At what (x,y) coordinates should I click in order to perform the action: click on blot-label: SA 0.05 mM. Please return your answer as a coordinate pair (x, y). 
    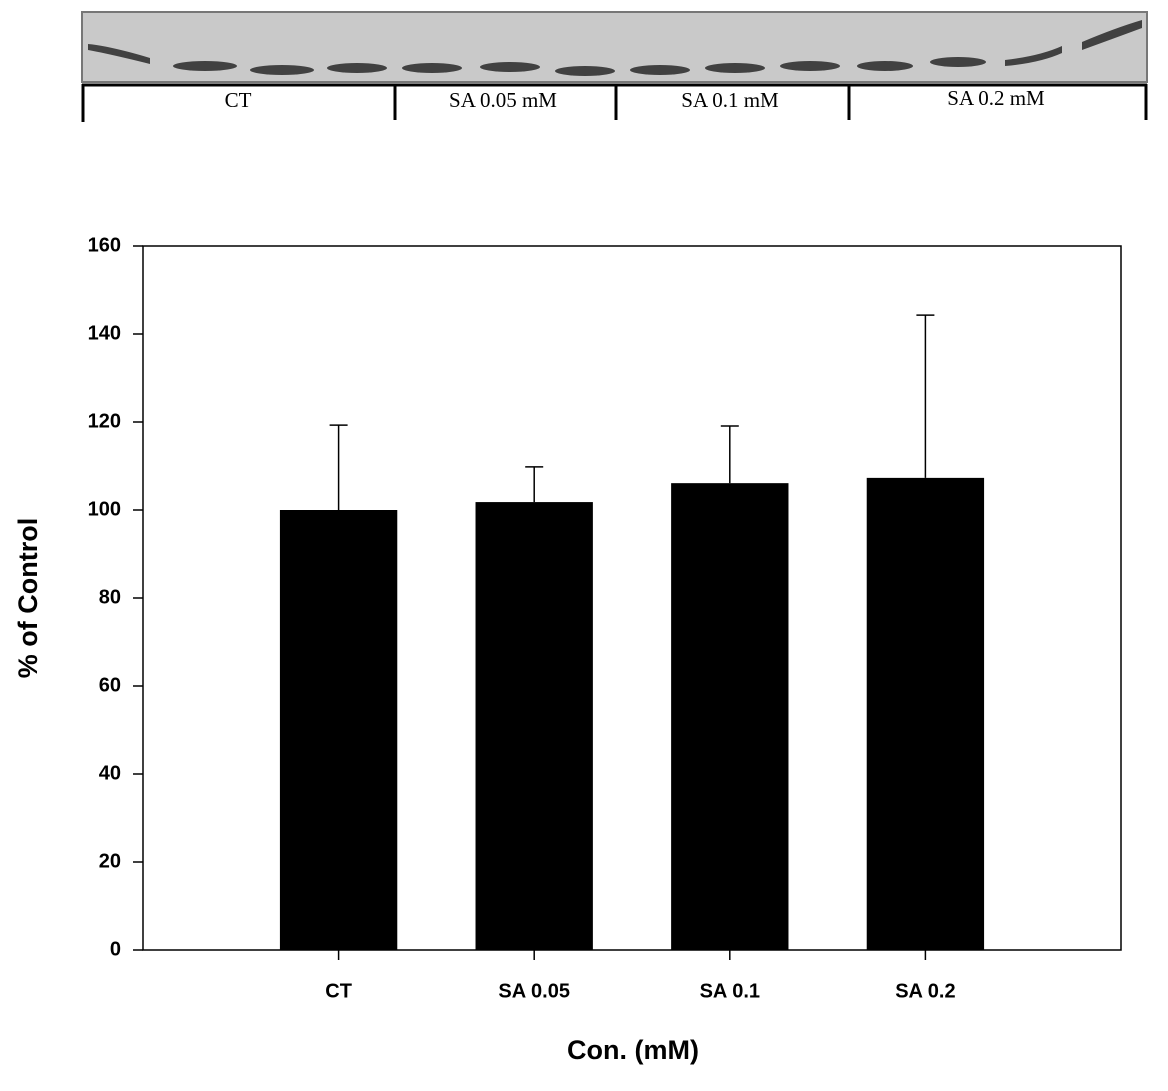
    Looking at the image, I should click on (503, 100).